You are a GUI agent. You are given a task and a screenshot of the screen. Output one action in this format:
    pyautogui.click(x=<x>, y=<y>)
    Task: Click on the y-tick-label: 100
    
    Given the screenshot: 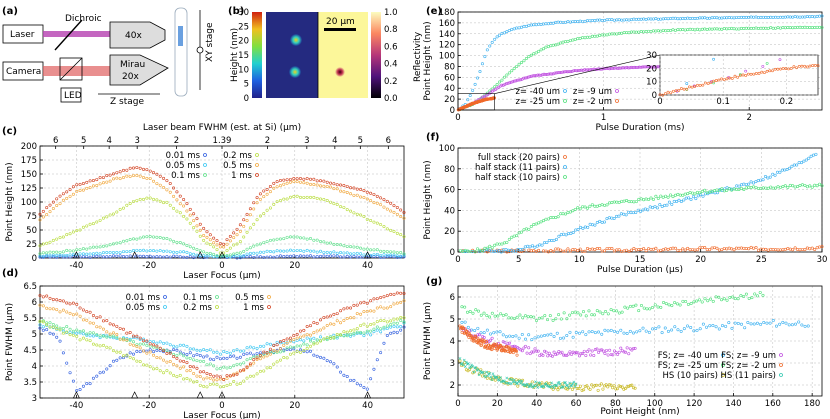 What is the action you would take?
    pyautogui.click(x=29, y=203)
    